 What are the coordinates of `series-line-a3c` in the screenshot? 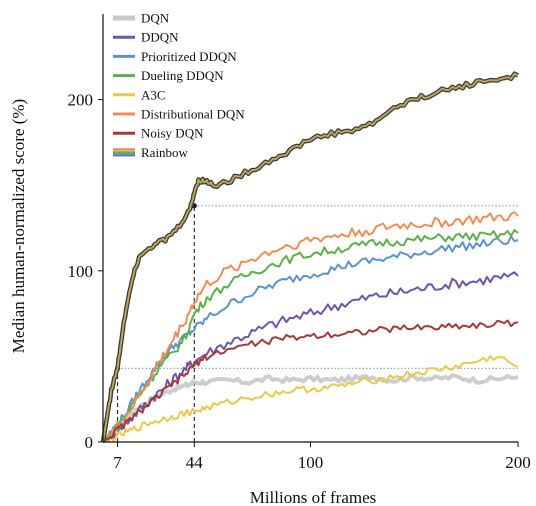 It's located at (310, 399).